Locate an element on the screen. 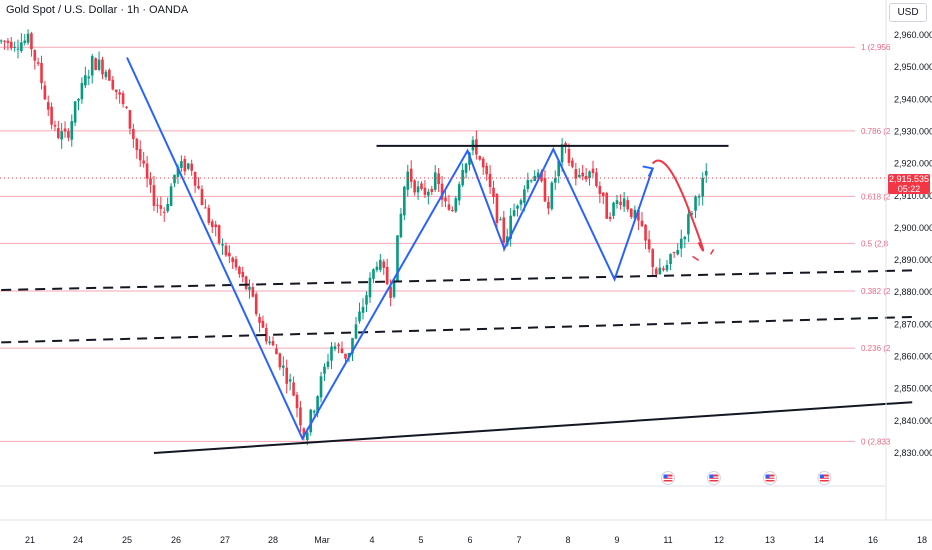 This screenshot has height=550, width=932. x-tick-label: 5 is located at coordinates (420, 540).